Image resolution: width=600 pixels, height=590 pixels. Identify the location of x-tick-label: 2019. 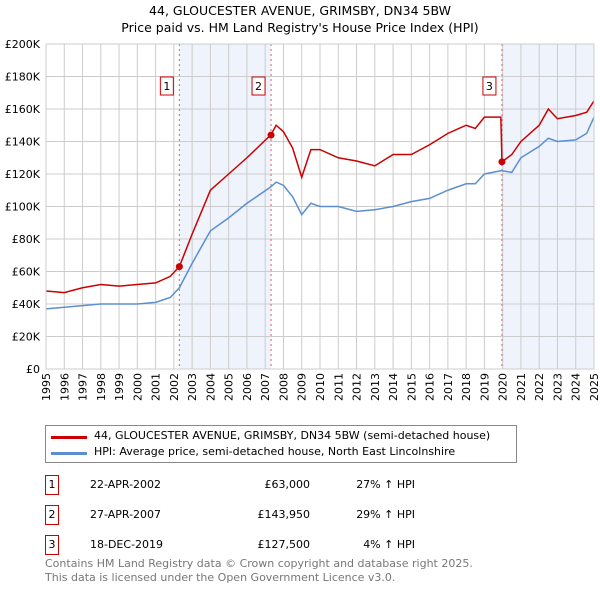
(484, 387).